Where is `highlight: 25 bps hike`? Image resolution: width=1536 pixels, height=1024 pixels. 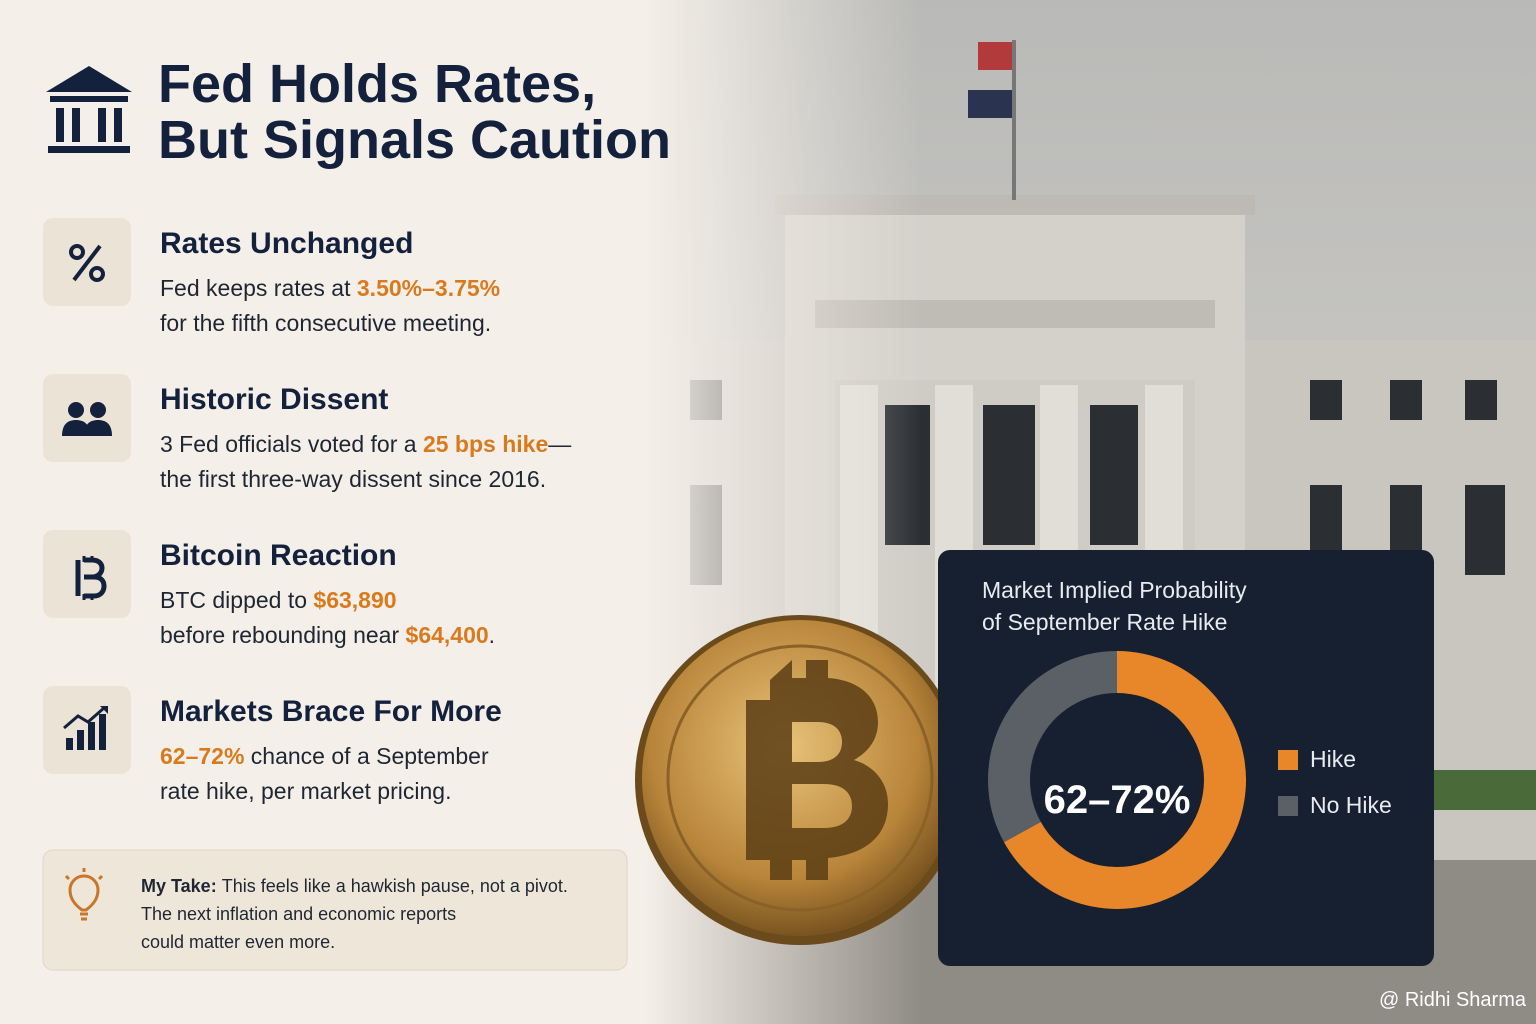
highlight: 25 bps hike is located at coordinates (485, 444).